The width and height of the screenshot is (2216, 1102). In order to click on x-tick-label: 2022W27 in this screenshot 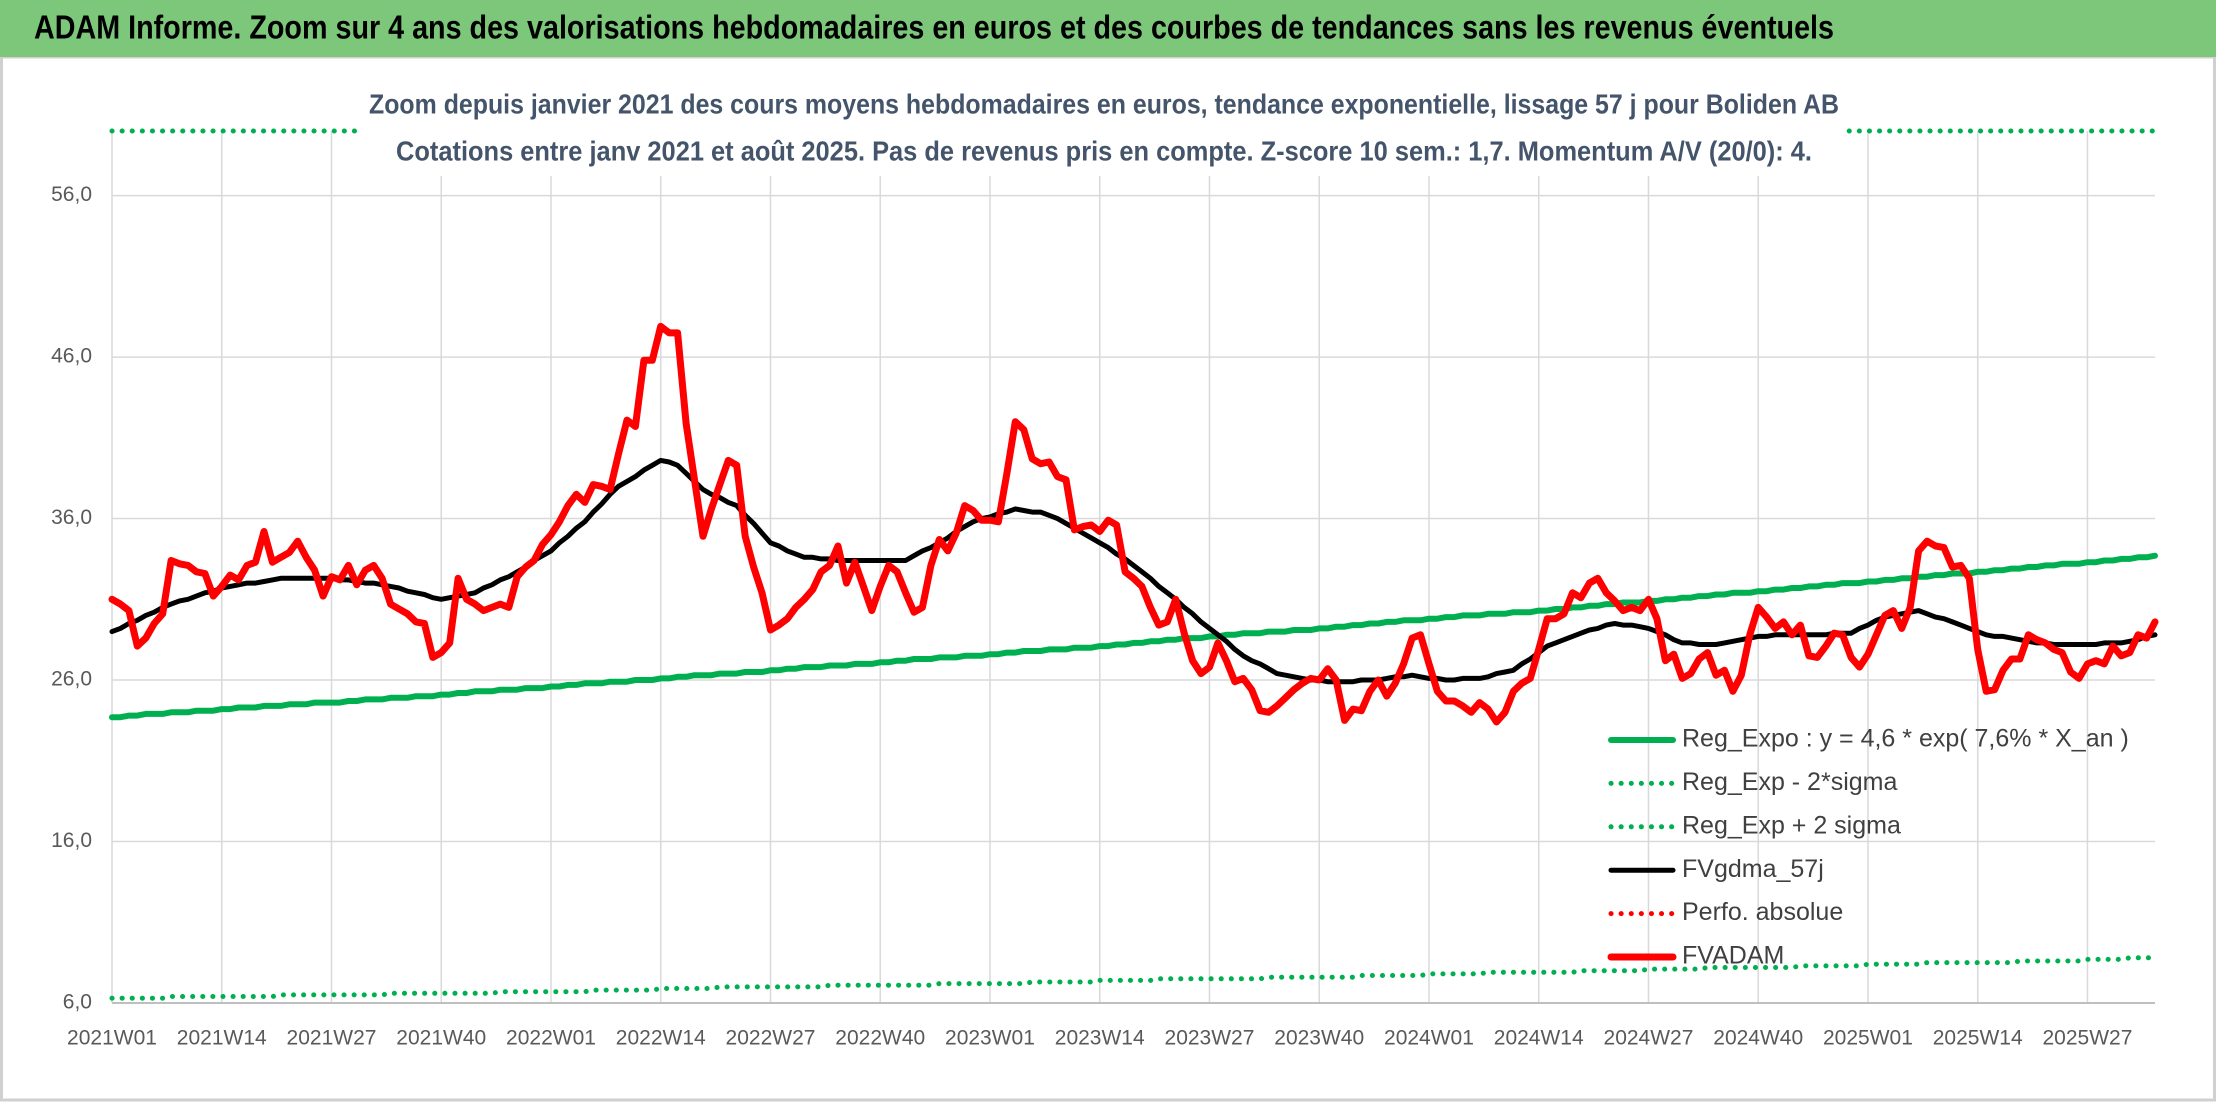, I will do `click(771, 1038)`.